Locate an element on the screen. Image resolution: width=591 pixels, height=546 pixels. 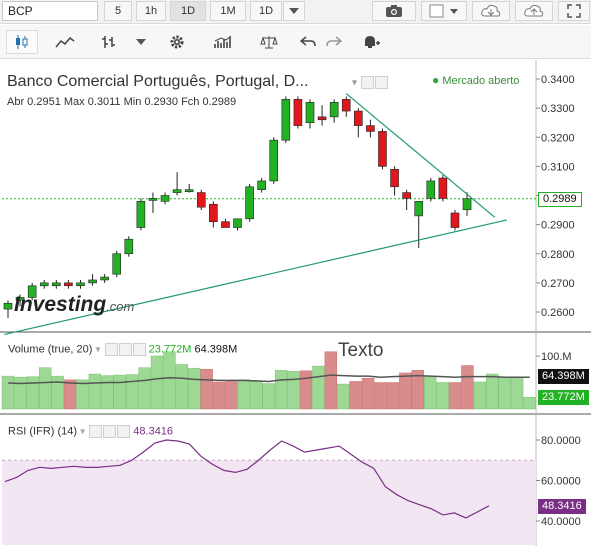
symbol-input: BCP is located at coordinates (50, 11).